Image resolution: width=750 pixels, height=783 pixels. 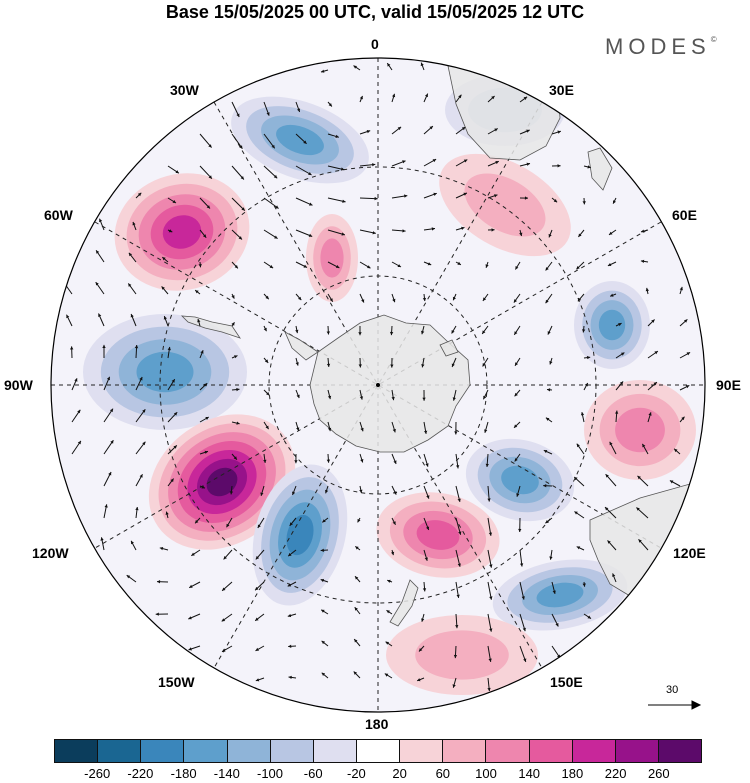 What do you see at coordinates (443, 773) in the screenshot?
I see `colorbar-tick-label: 60` at bounding box center [443, 773].